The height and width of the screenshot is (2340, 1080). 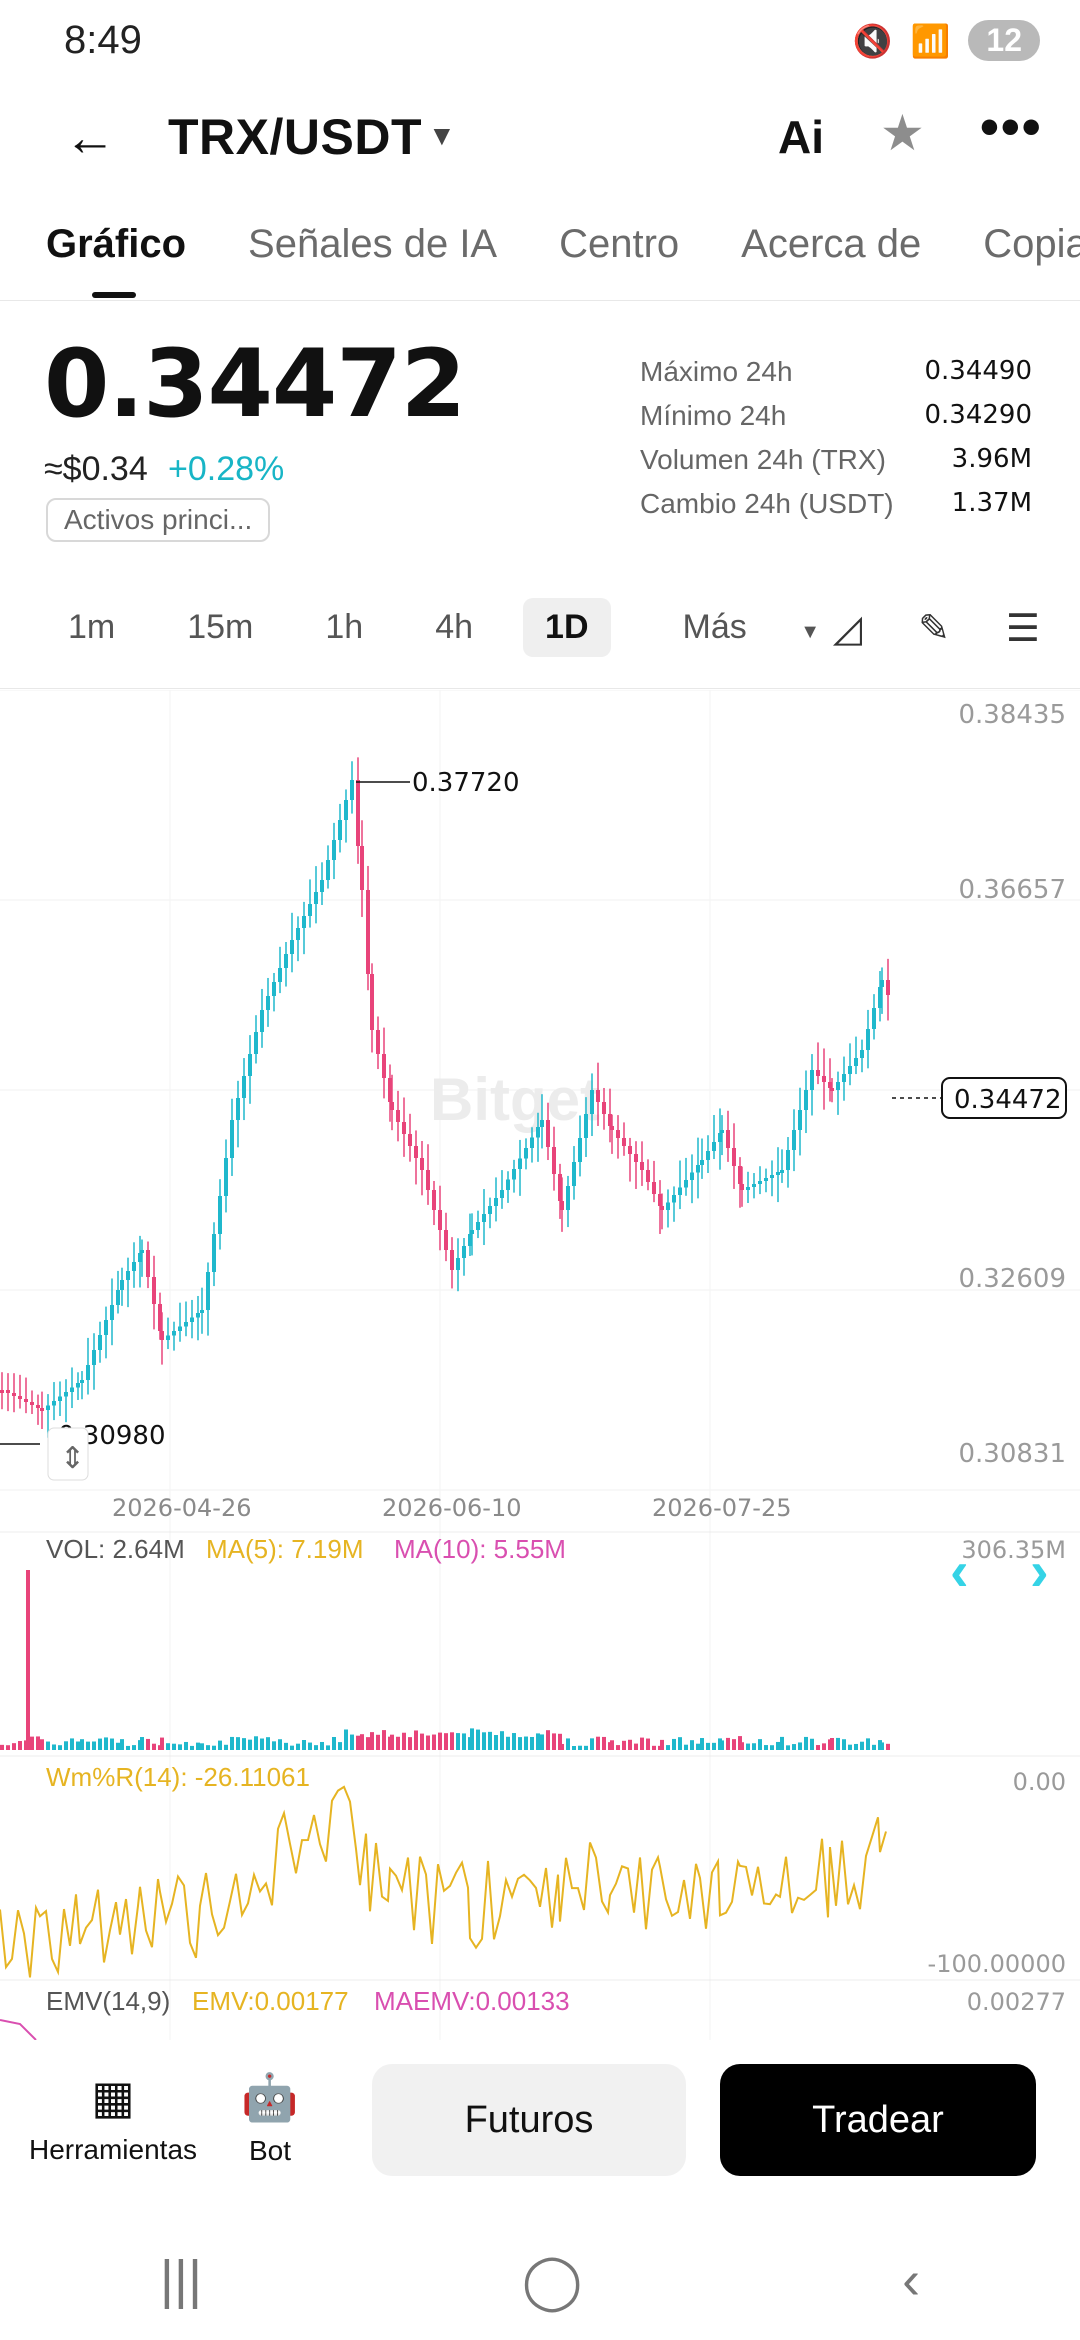 I want to click on interval-more-label: Más, so click(x=714, y=627).